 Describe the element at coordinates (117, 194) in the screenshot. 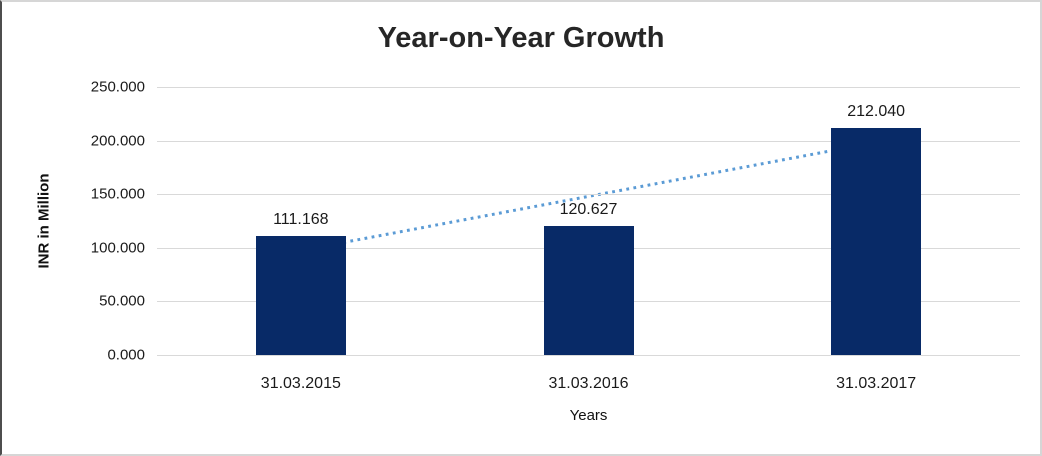

I see `y-tick-label: 150.000` at that location.